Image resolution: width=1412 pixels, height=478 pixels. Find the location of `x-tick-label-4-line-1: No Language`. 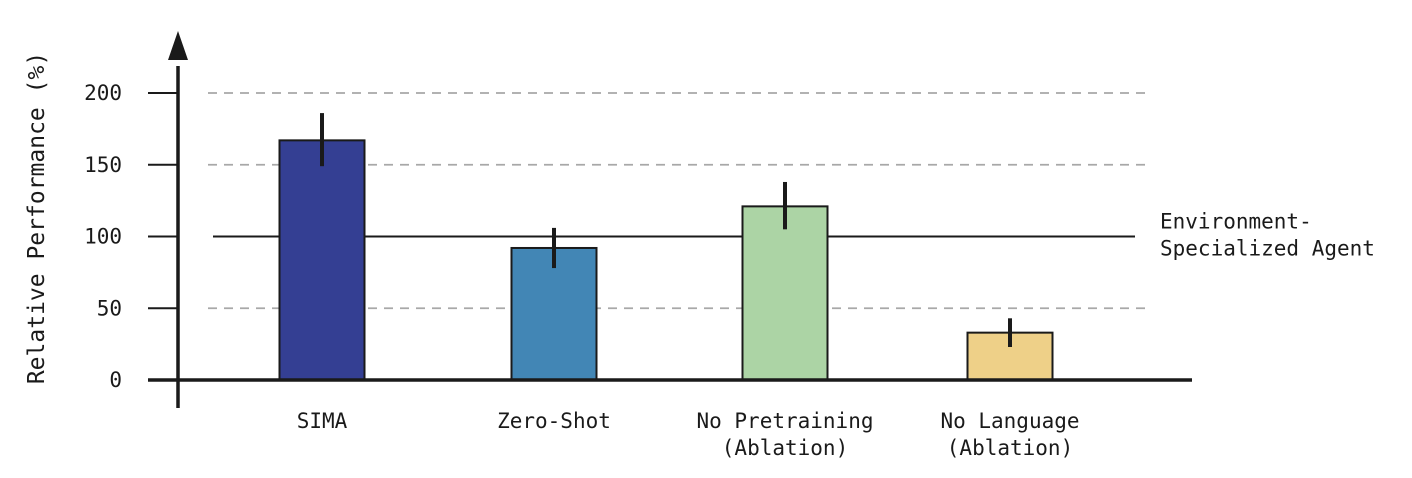

x-tick-label-4-line-1: No Language is located at coordinates (1009, 421).